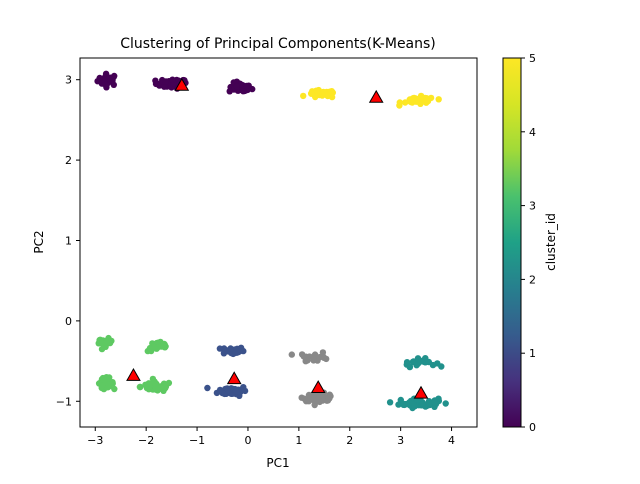 The image size is (640, 484). I want to click on colorbar-tick-label: 2, so click(532, 279).